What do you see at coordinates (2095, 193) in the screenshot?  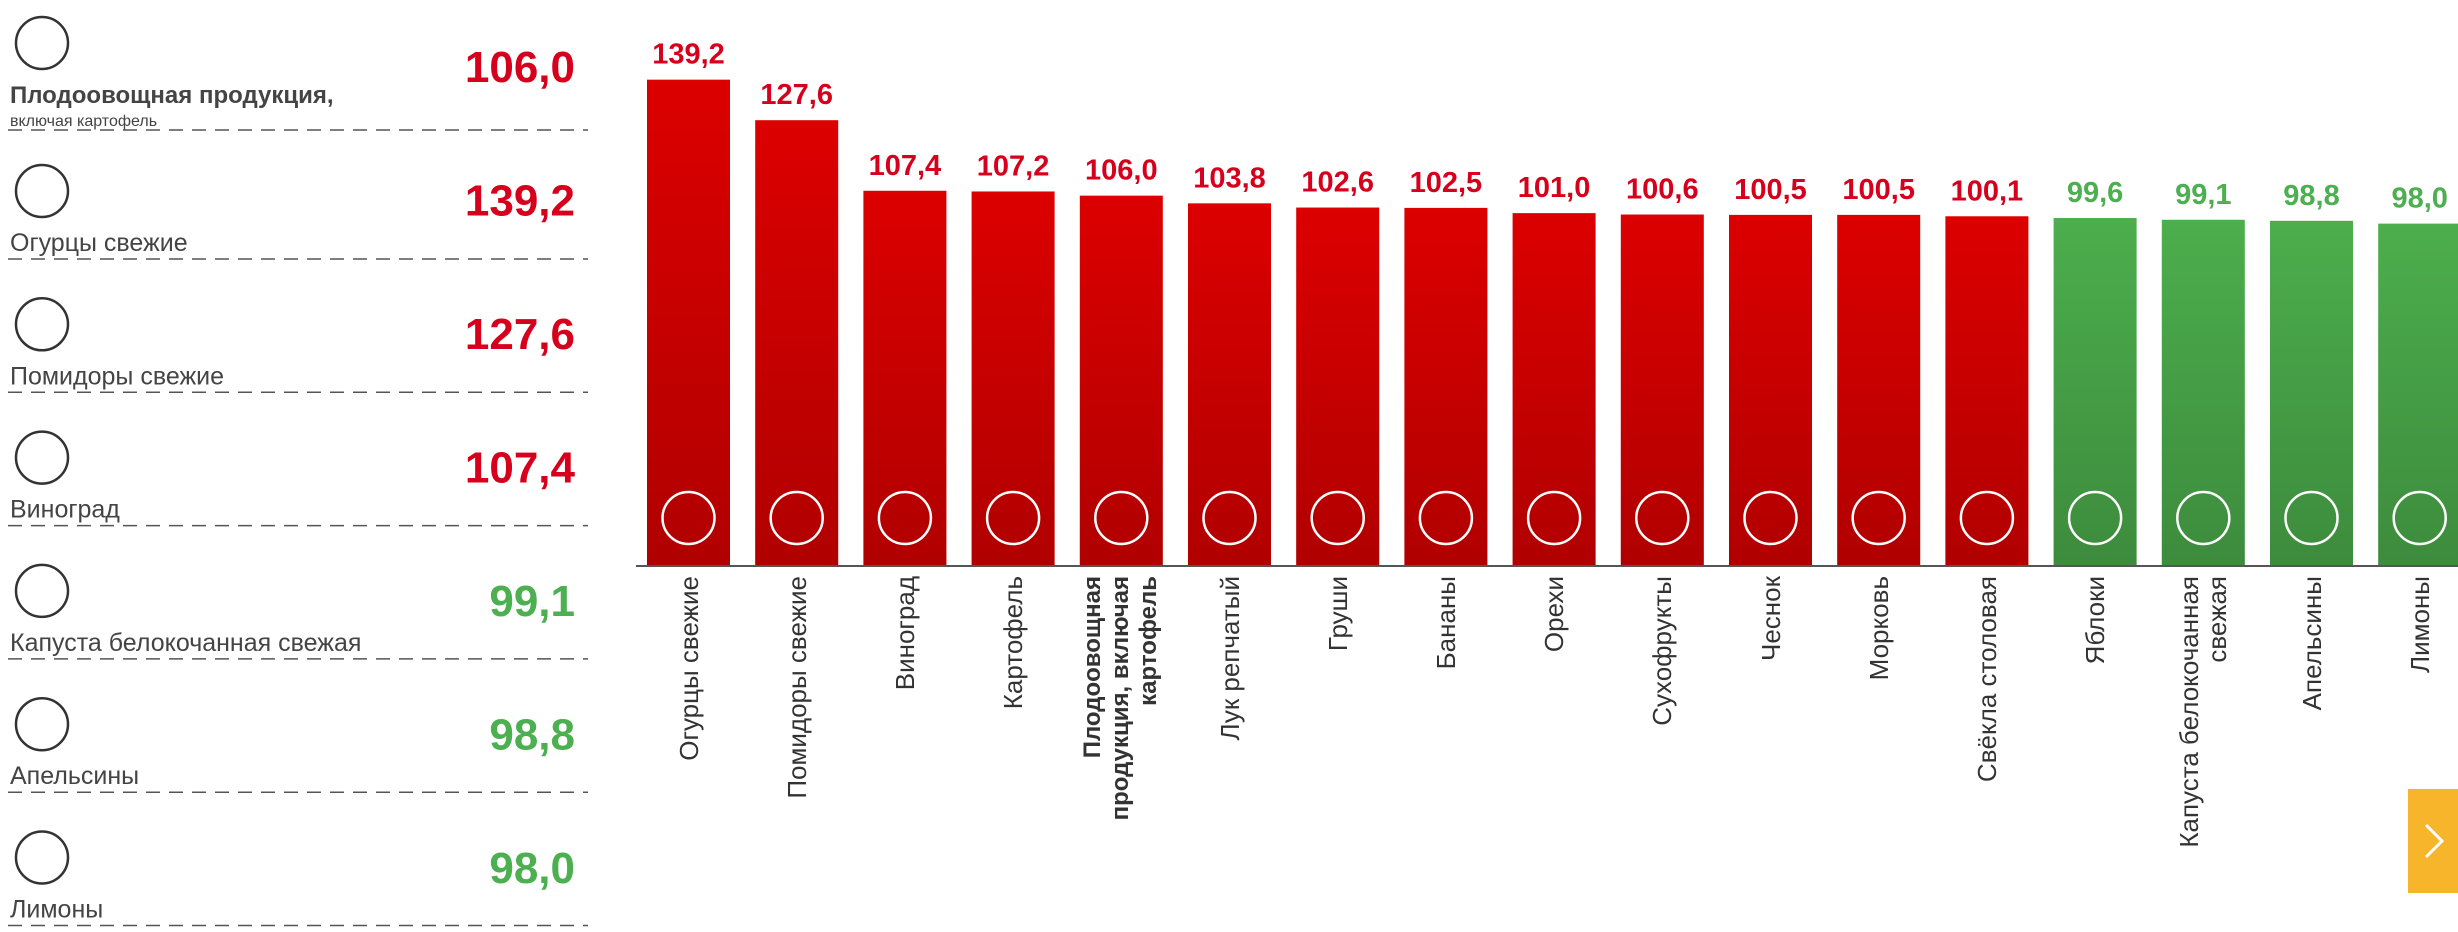 I see `value-label: 99,6` at bounding box center [2095, 193].